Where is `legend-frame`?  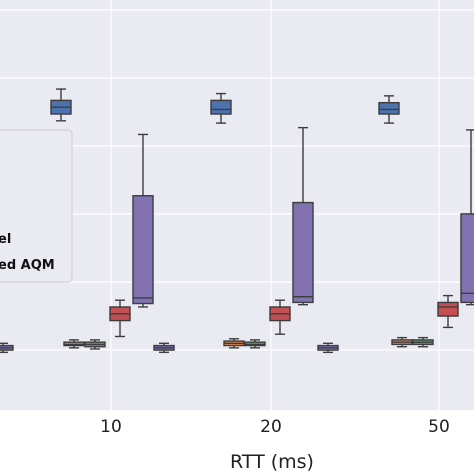 legend-frame is located at coordinates (36, 206).